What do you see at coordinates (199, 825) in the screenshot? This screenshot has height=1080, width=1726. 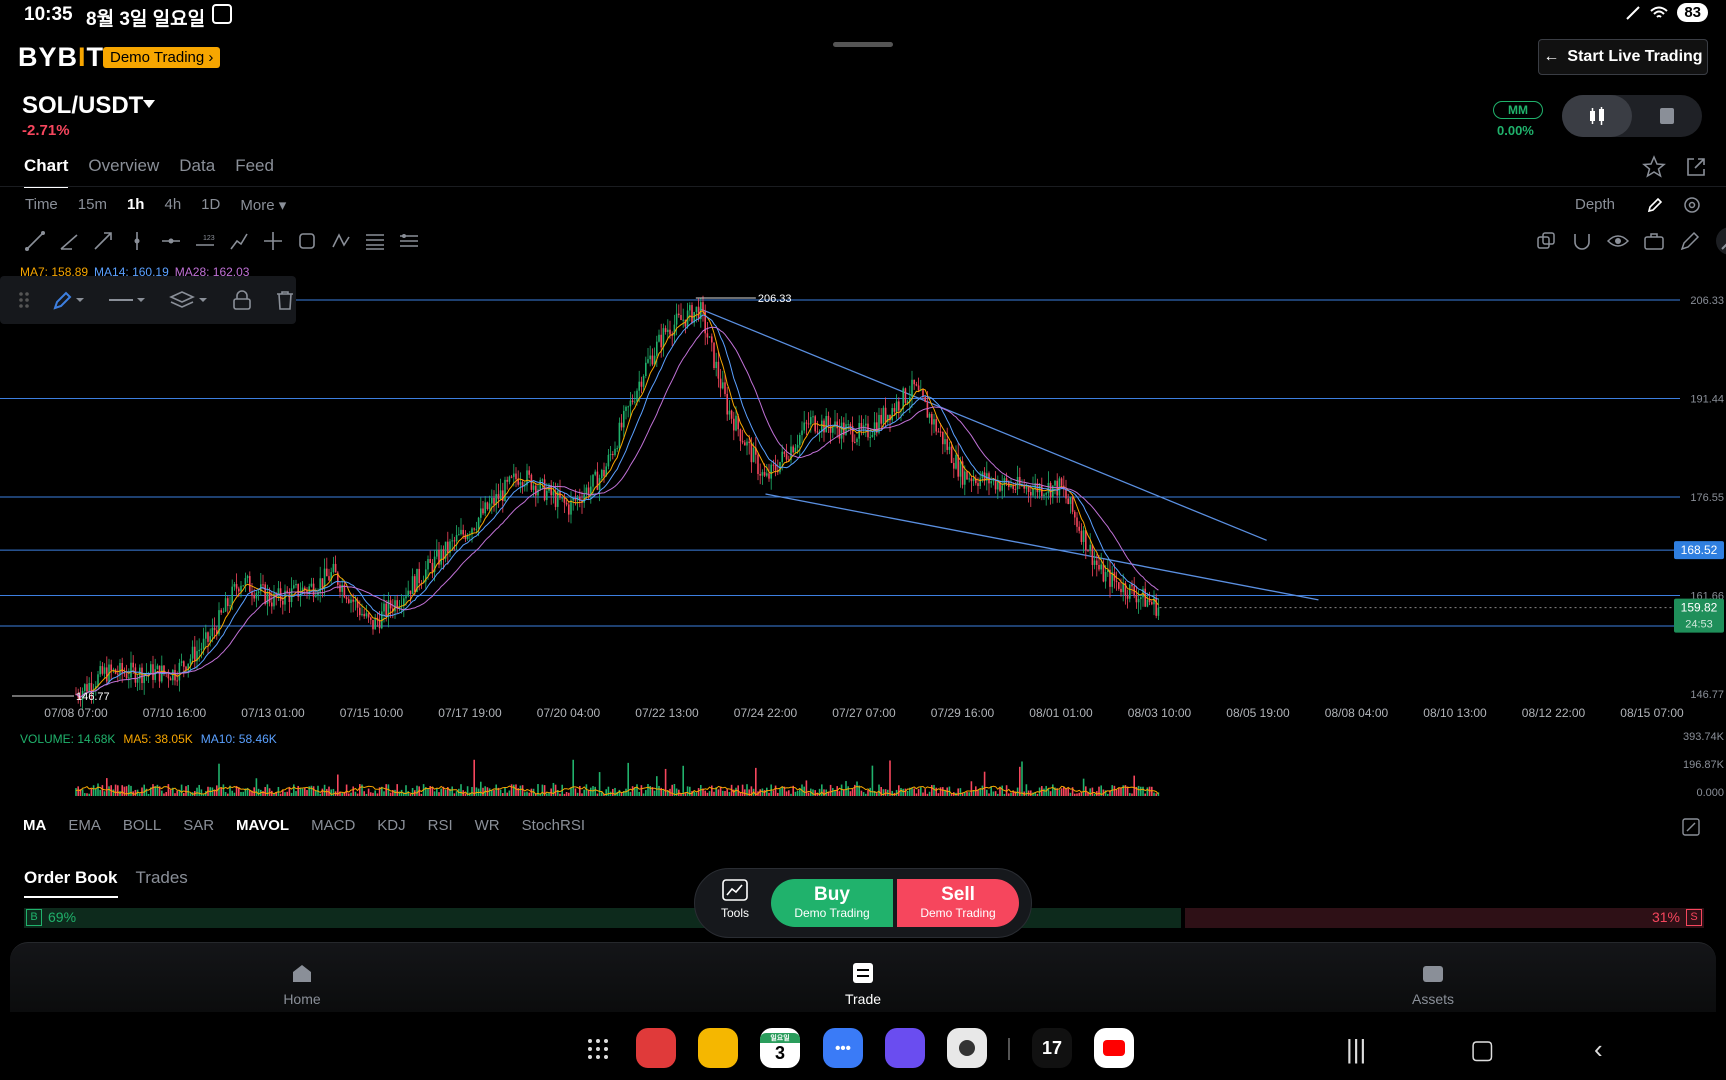 I see `ind-sar: SAR` at bounding box center [199, 825].